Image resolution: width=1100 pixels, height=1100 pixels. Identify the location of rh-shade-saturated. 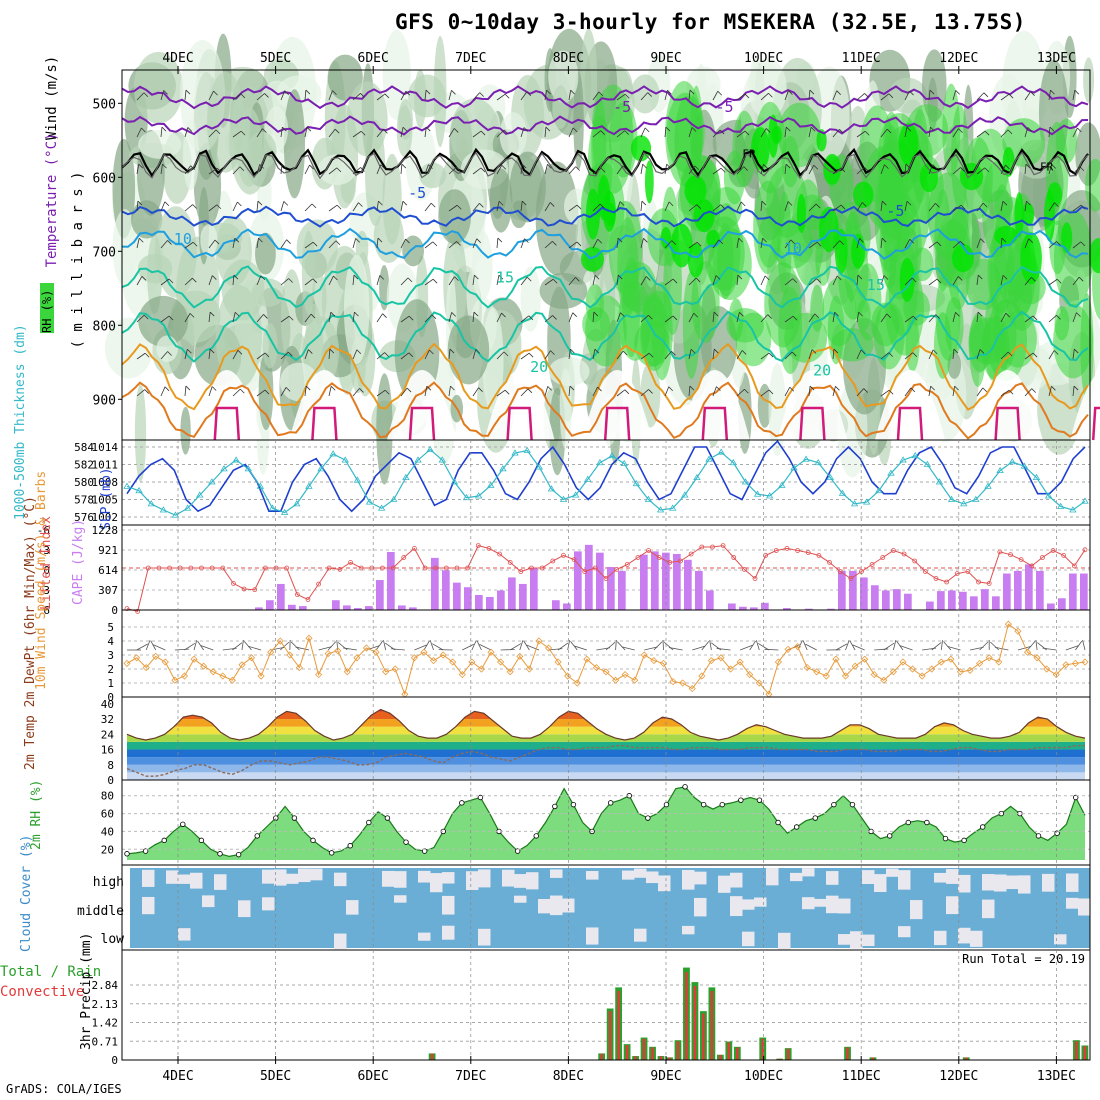
(773, 136).